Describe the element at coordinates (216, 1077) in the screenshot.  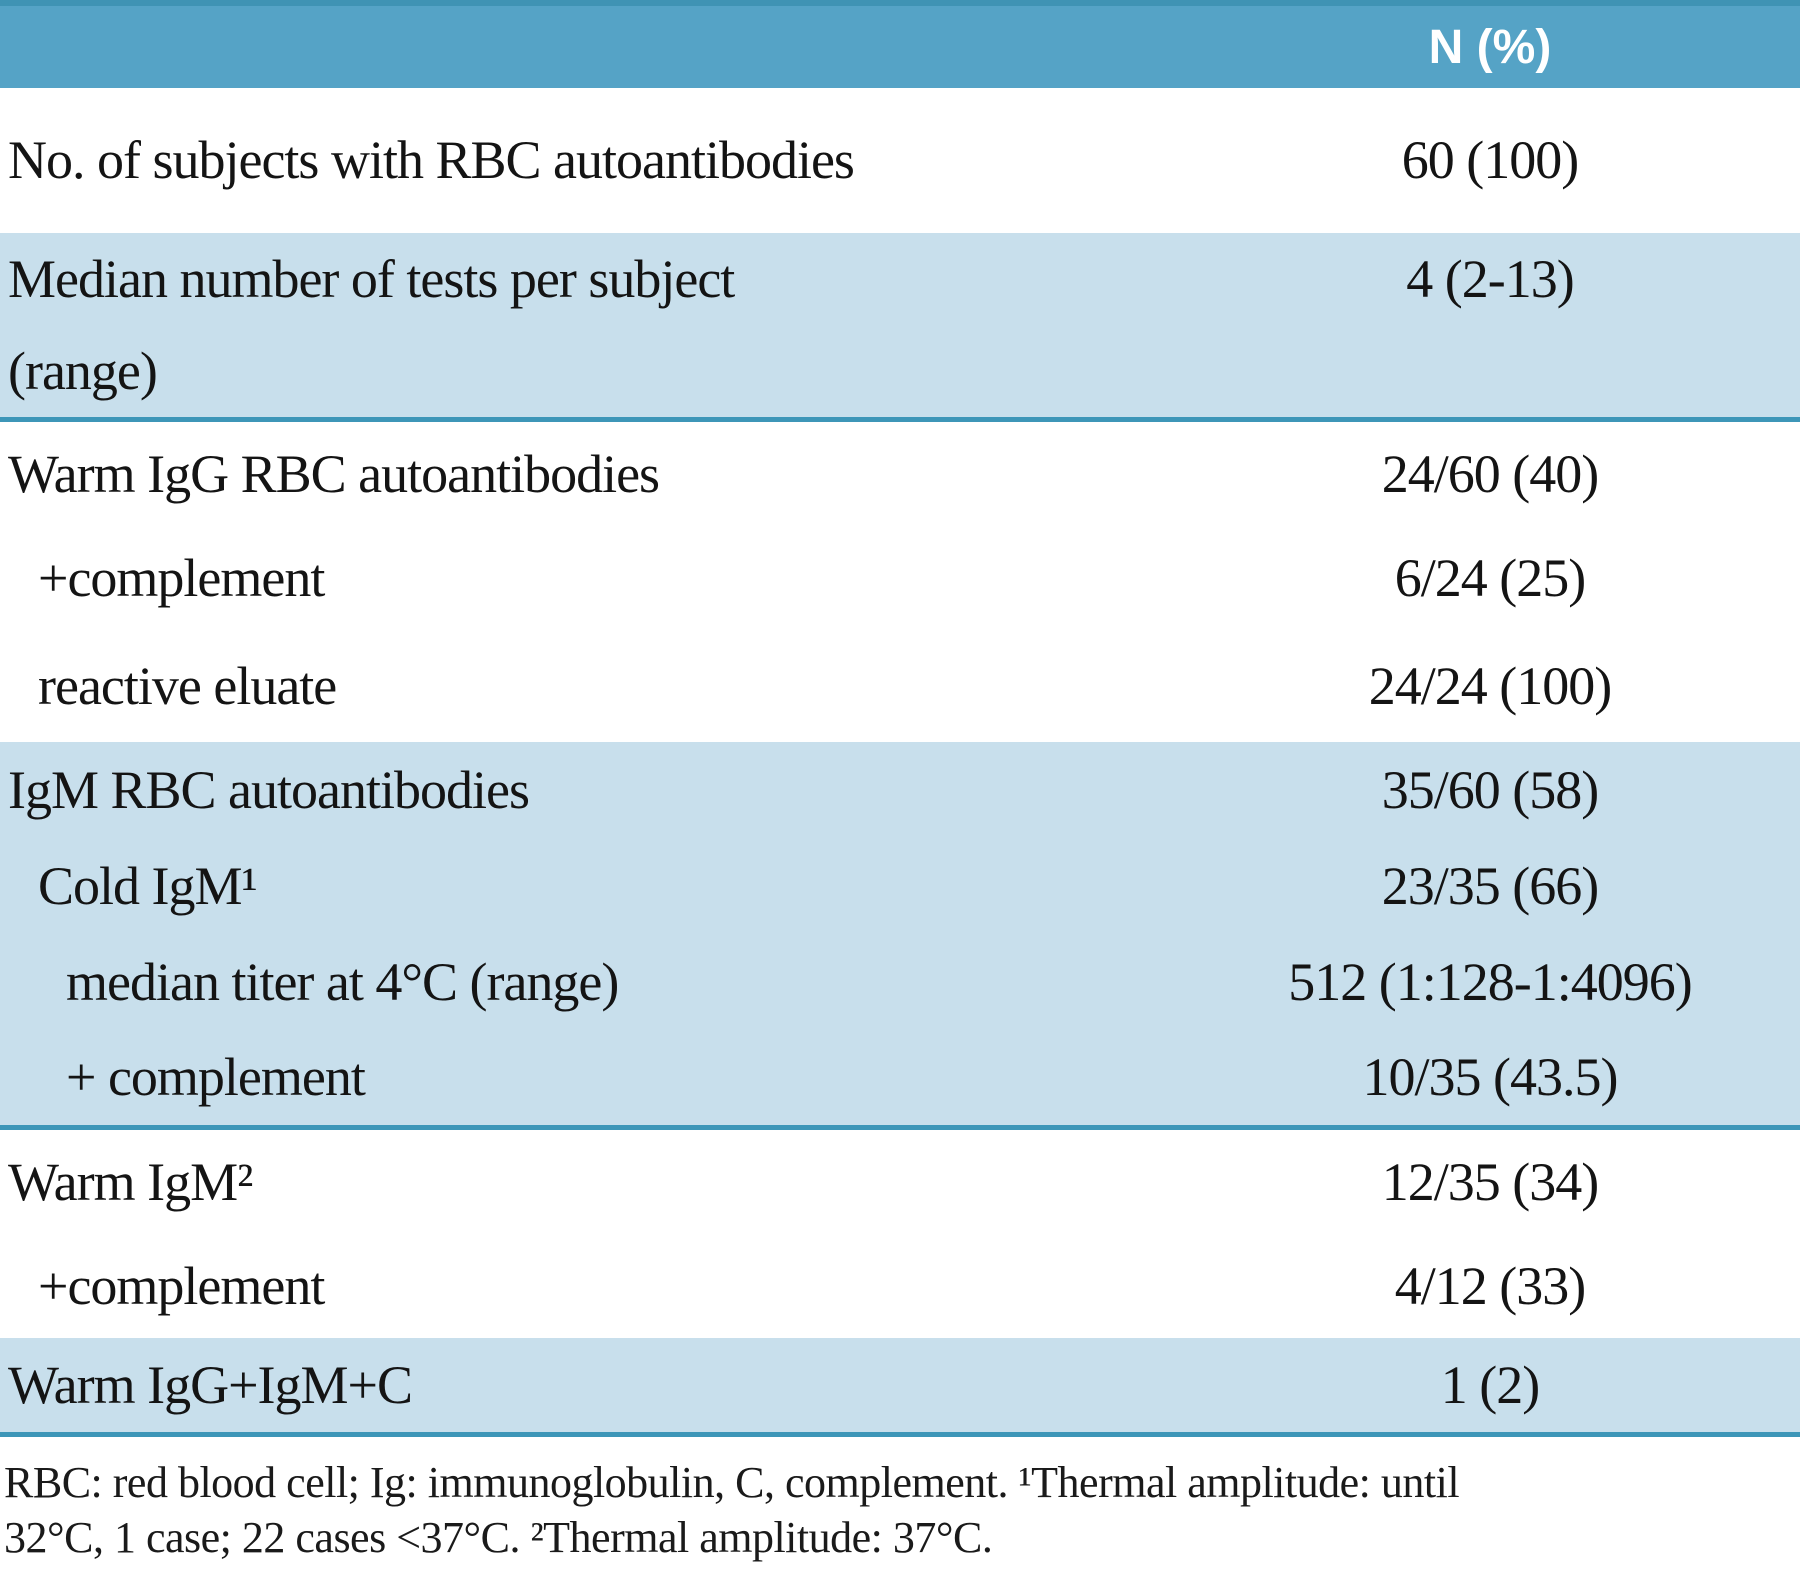
I see `row-label: + complement` at that location.